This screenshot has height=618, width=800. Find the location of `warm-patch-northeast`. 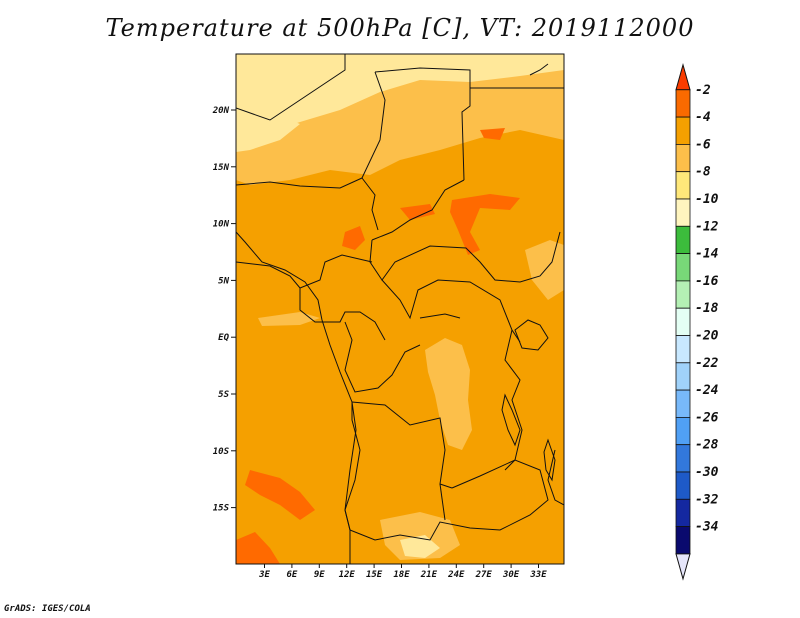

warm-patch-northeast is located at coordinates (492, 134).